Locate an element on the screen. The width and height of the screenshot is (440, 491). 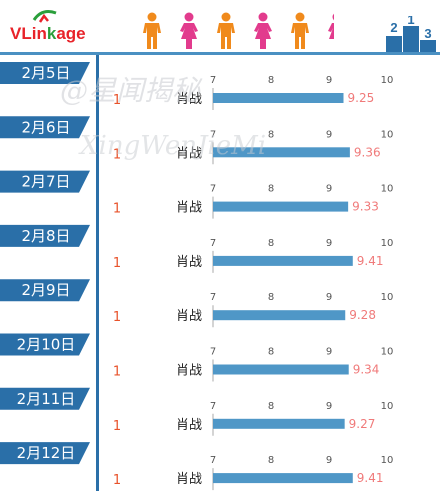
logo-text-suffix: age is located at coordinates (71, 33).